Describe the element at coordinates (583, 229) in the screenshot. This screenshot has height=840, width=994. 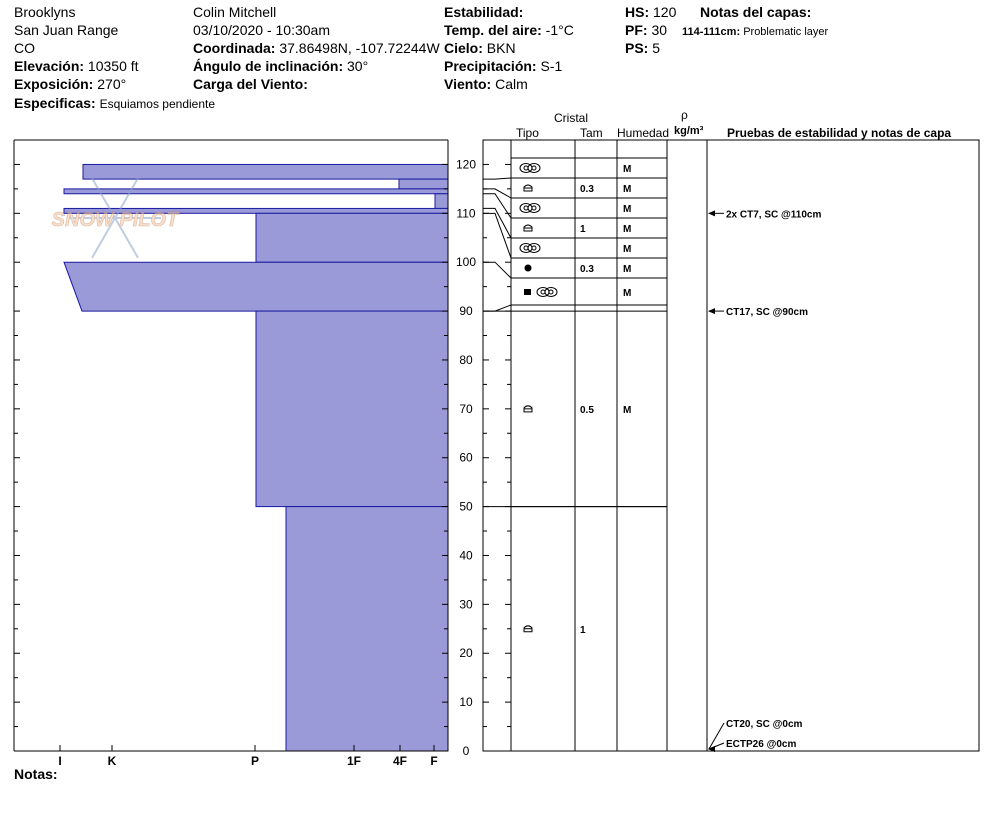
I see `grain-size-value: 1` at that location.